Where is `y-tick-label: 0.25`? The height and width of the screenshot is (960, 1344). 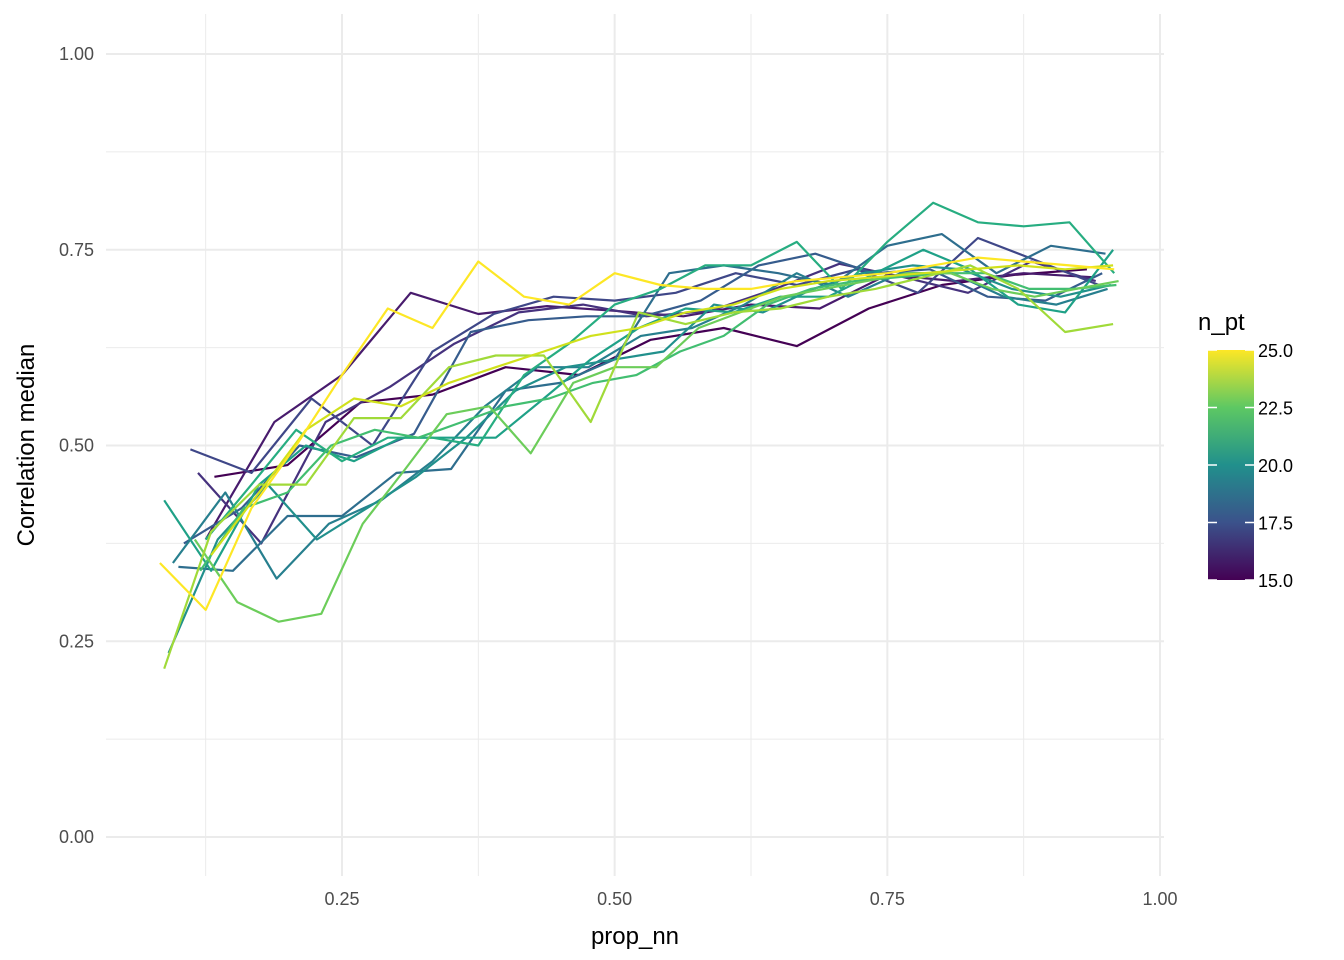 y-tick-label: 0.25 is located at coordinates (76, 641).